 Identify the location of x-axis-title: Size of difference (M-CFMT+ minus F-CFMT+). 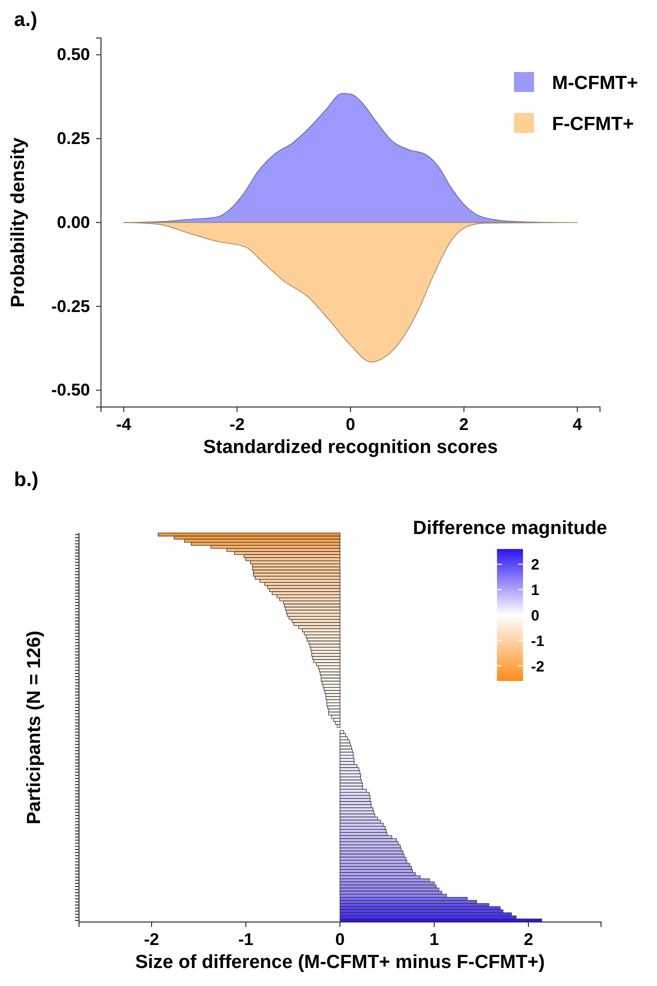
(340, 962).